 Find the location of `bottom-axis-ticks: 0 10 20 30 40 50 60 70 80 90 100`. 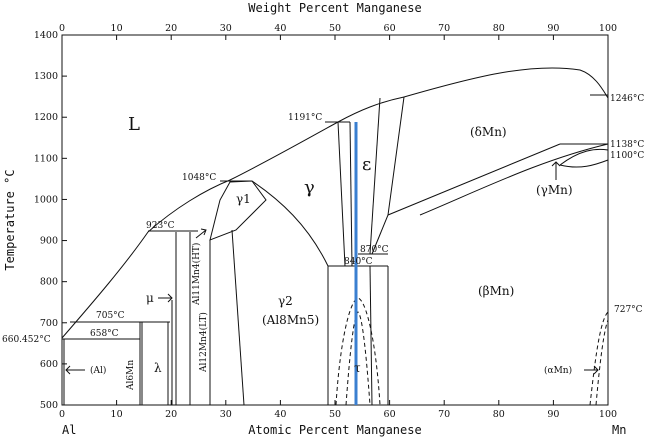

bottom-axis-ticks: 0 10 20 30 40 50 60 70 80 90 100 is located at coordinates (338, 410).